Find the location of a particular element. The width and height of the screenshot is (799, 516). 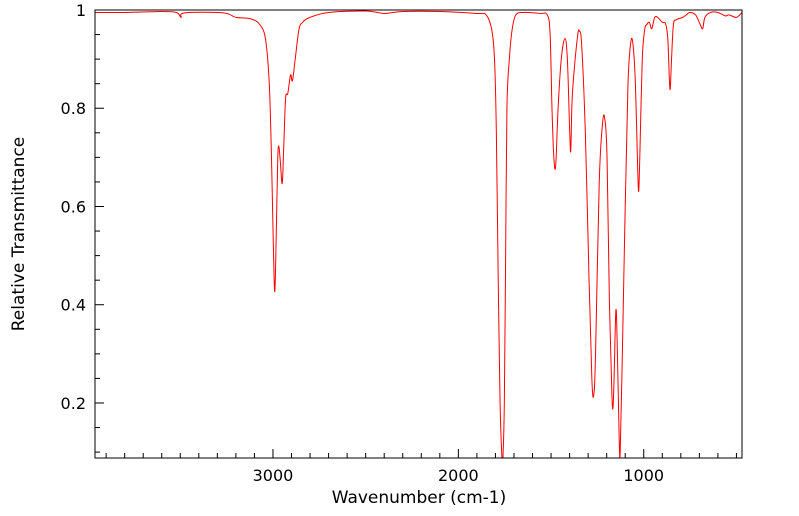

y-tick-label: 0.4 is located at coordinates (73, 305).